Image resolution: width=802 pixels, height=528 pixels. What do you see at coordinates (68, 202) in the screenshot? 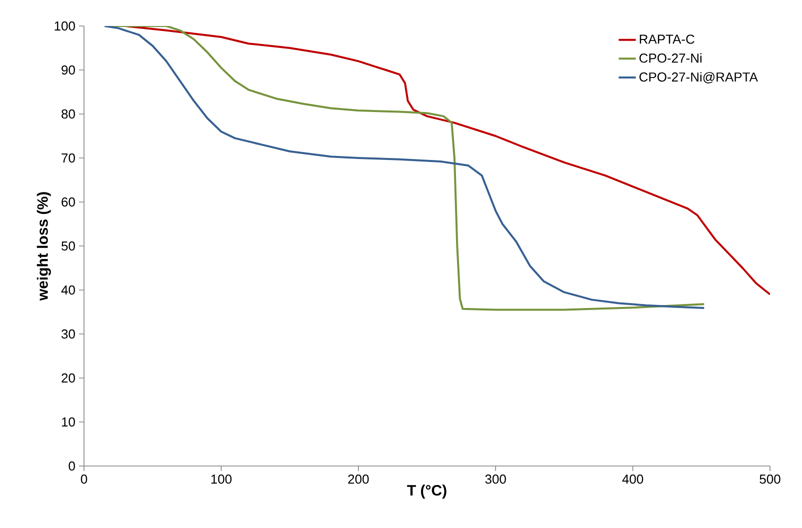
I see `y-tick-label: 60` at bounding box center [68, 202].